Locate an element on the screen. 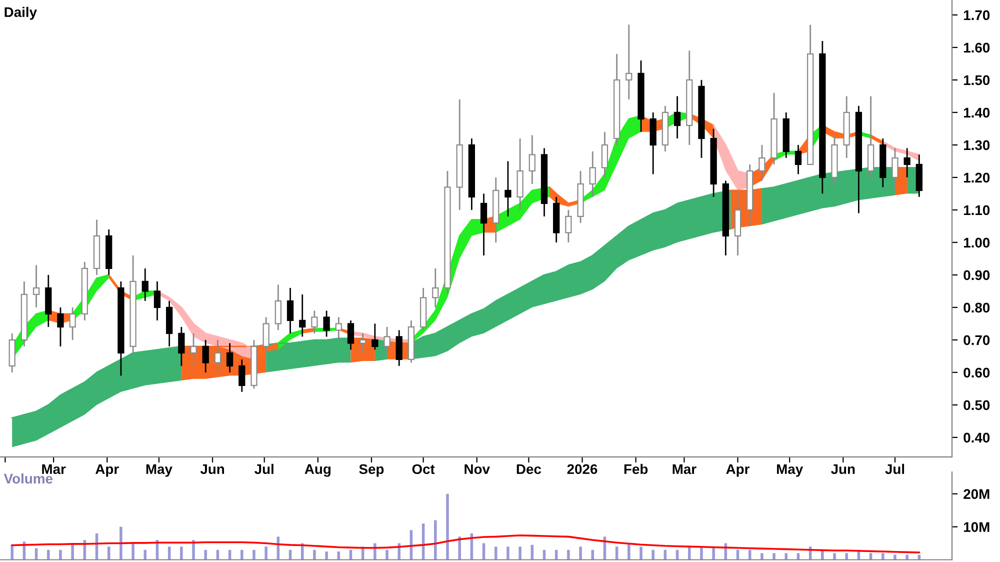  x-tick-label: Oct is located at coordinates (423, 469).